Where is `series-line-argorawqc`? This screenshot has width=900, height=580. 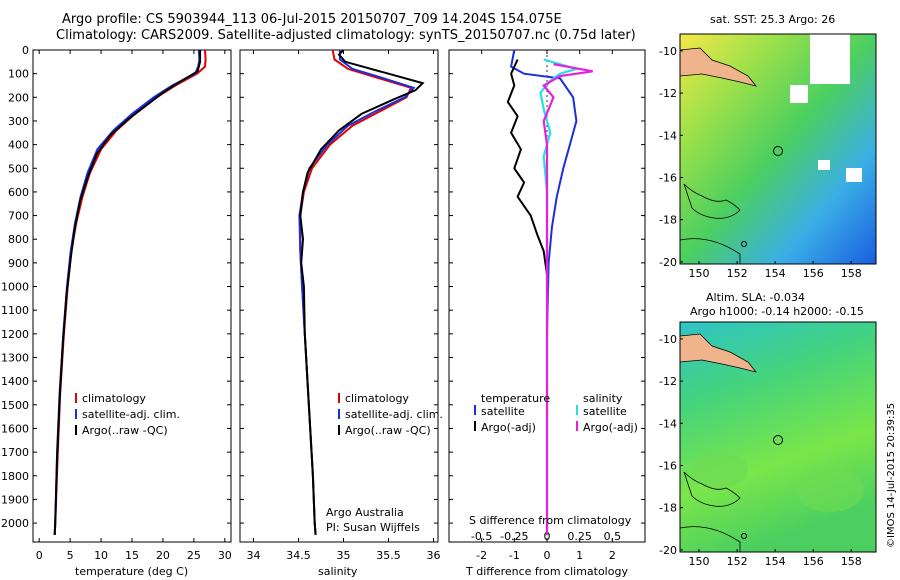
series-line-argorawqc is located at coordinates (362, 292).